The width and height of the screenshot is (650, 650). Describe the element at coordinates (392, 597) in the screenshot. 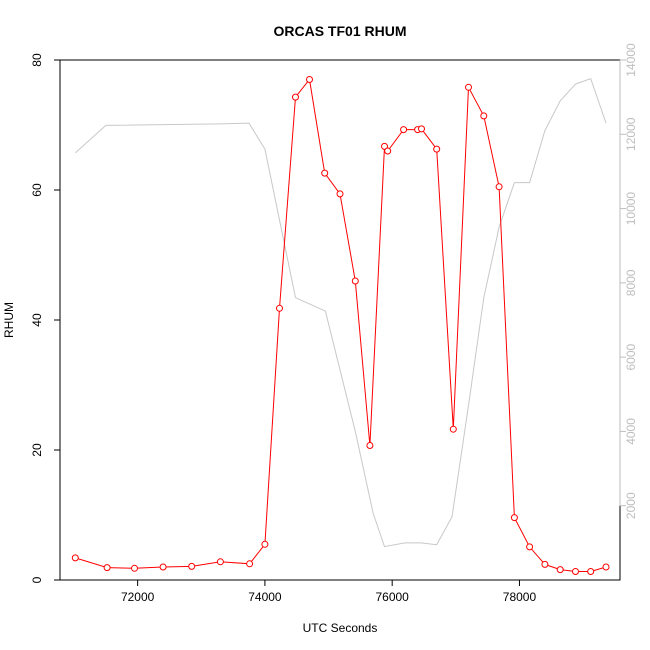

I see `x-tick-label: 76000` at that location.